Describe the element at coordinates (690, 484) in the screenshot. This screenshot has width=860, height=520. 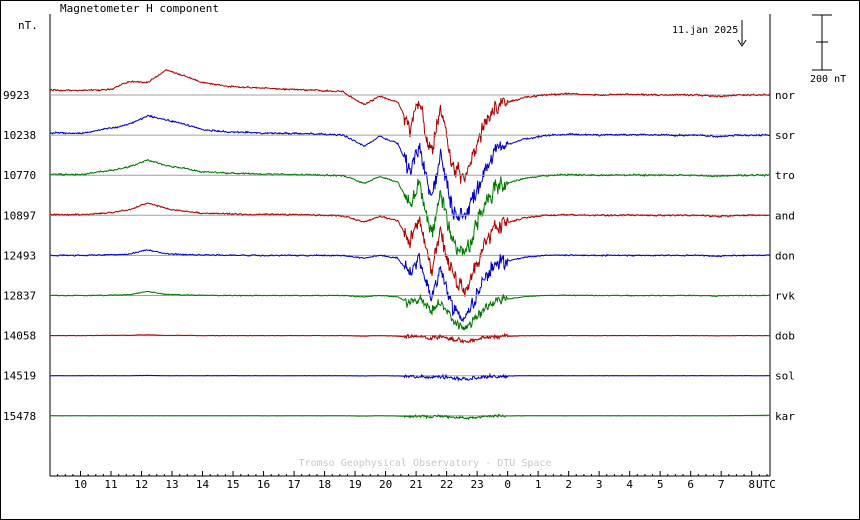
I see `x-tick-label: 6` at that location.